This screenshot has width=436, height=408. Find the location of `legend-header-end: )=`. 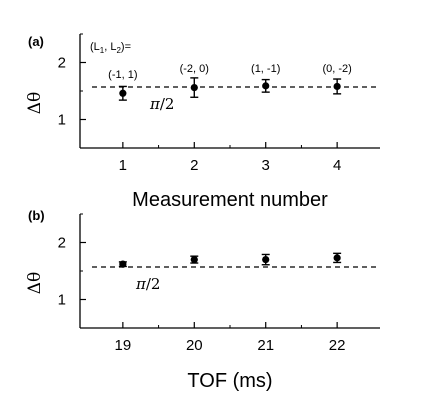

legend-header-end: )= is located at coordinates (126, 47).